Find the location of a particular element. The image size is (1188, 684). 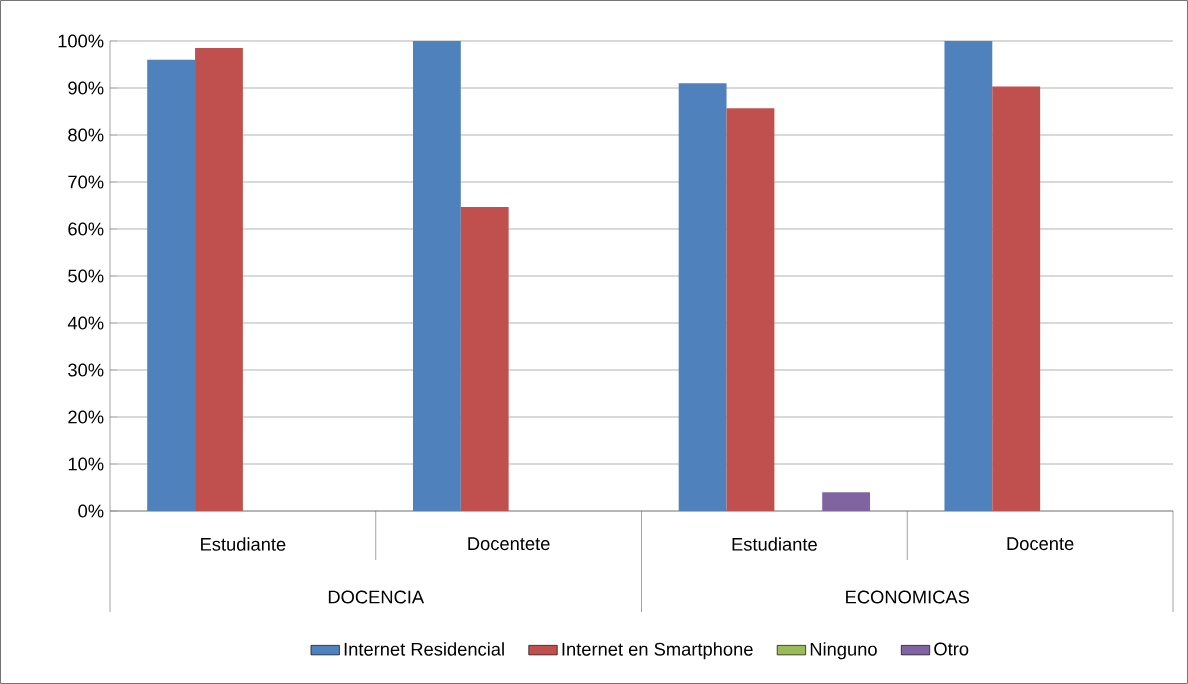

x-tick-label: Docentete is located at coordinates (509, 544).